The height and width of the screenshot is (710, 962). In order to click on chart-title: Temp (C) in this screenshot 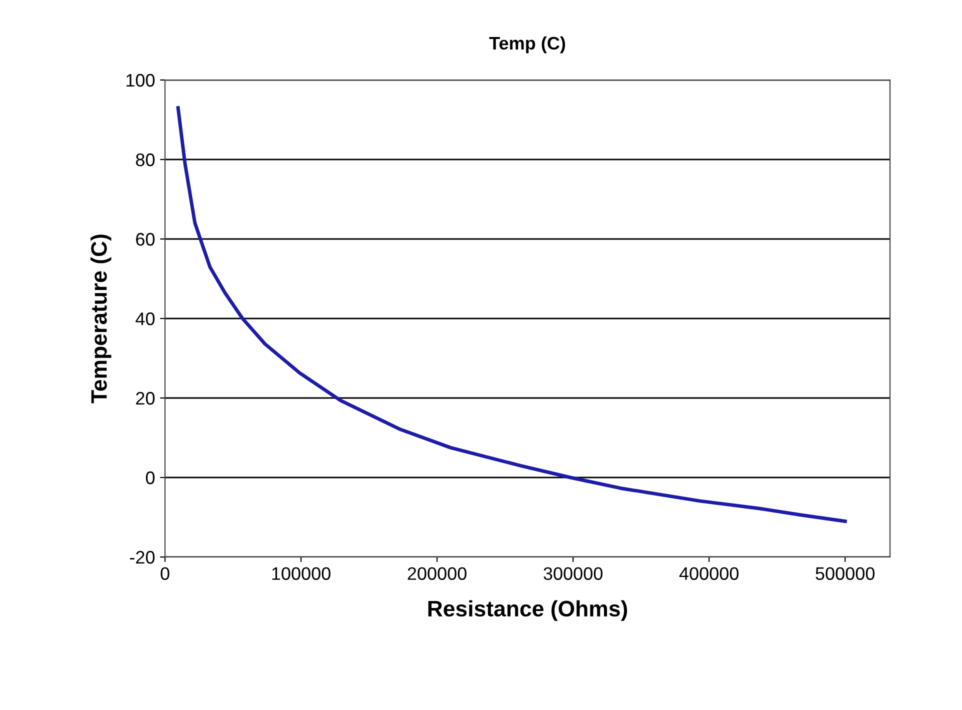, I will do `click(527, 45)`.